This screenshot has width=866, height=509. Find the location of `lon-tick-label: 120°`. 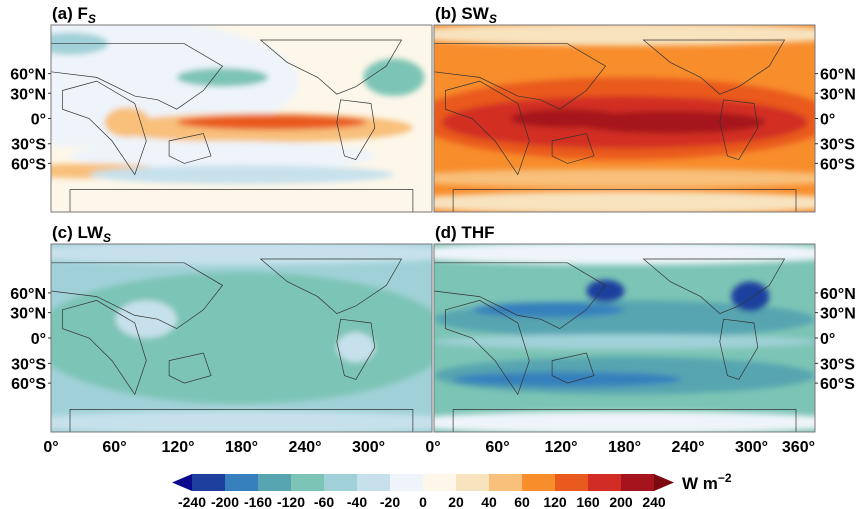

lon-tick-label: 120° is located at coordinates (560, 447).